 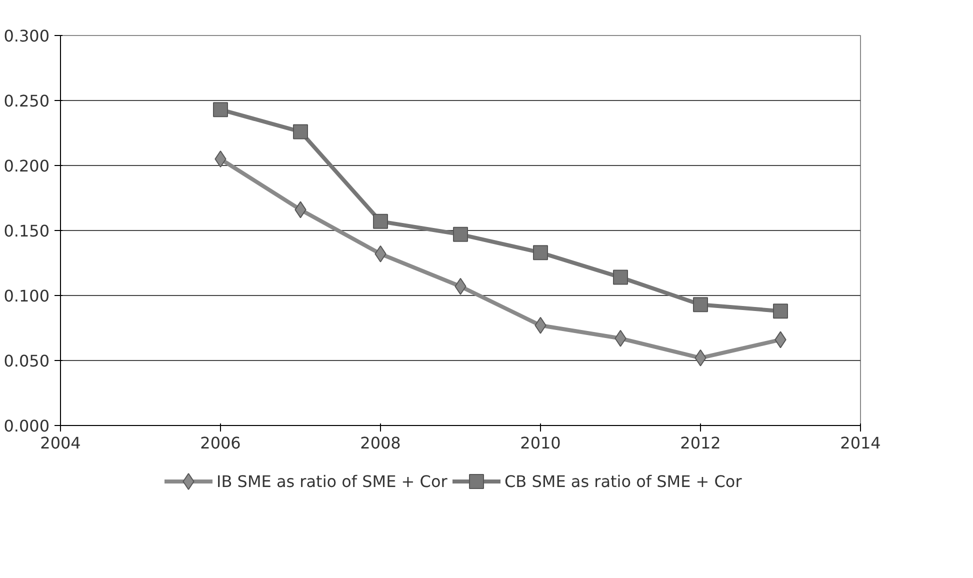 What do you see at coordinates (380, 443) in the screenshot?
I see `x-tick-label: 2008` at bounding box center [380, 443].